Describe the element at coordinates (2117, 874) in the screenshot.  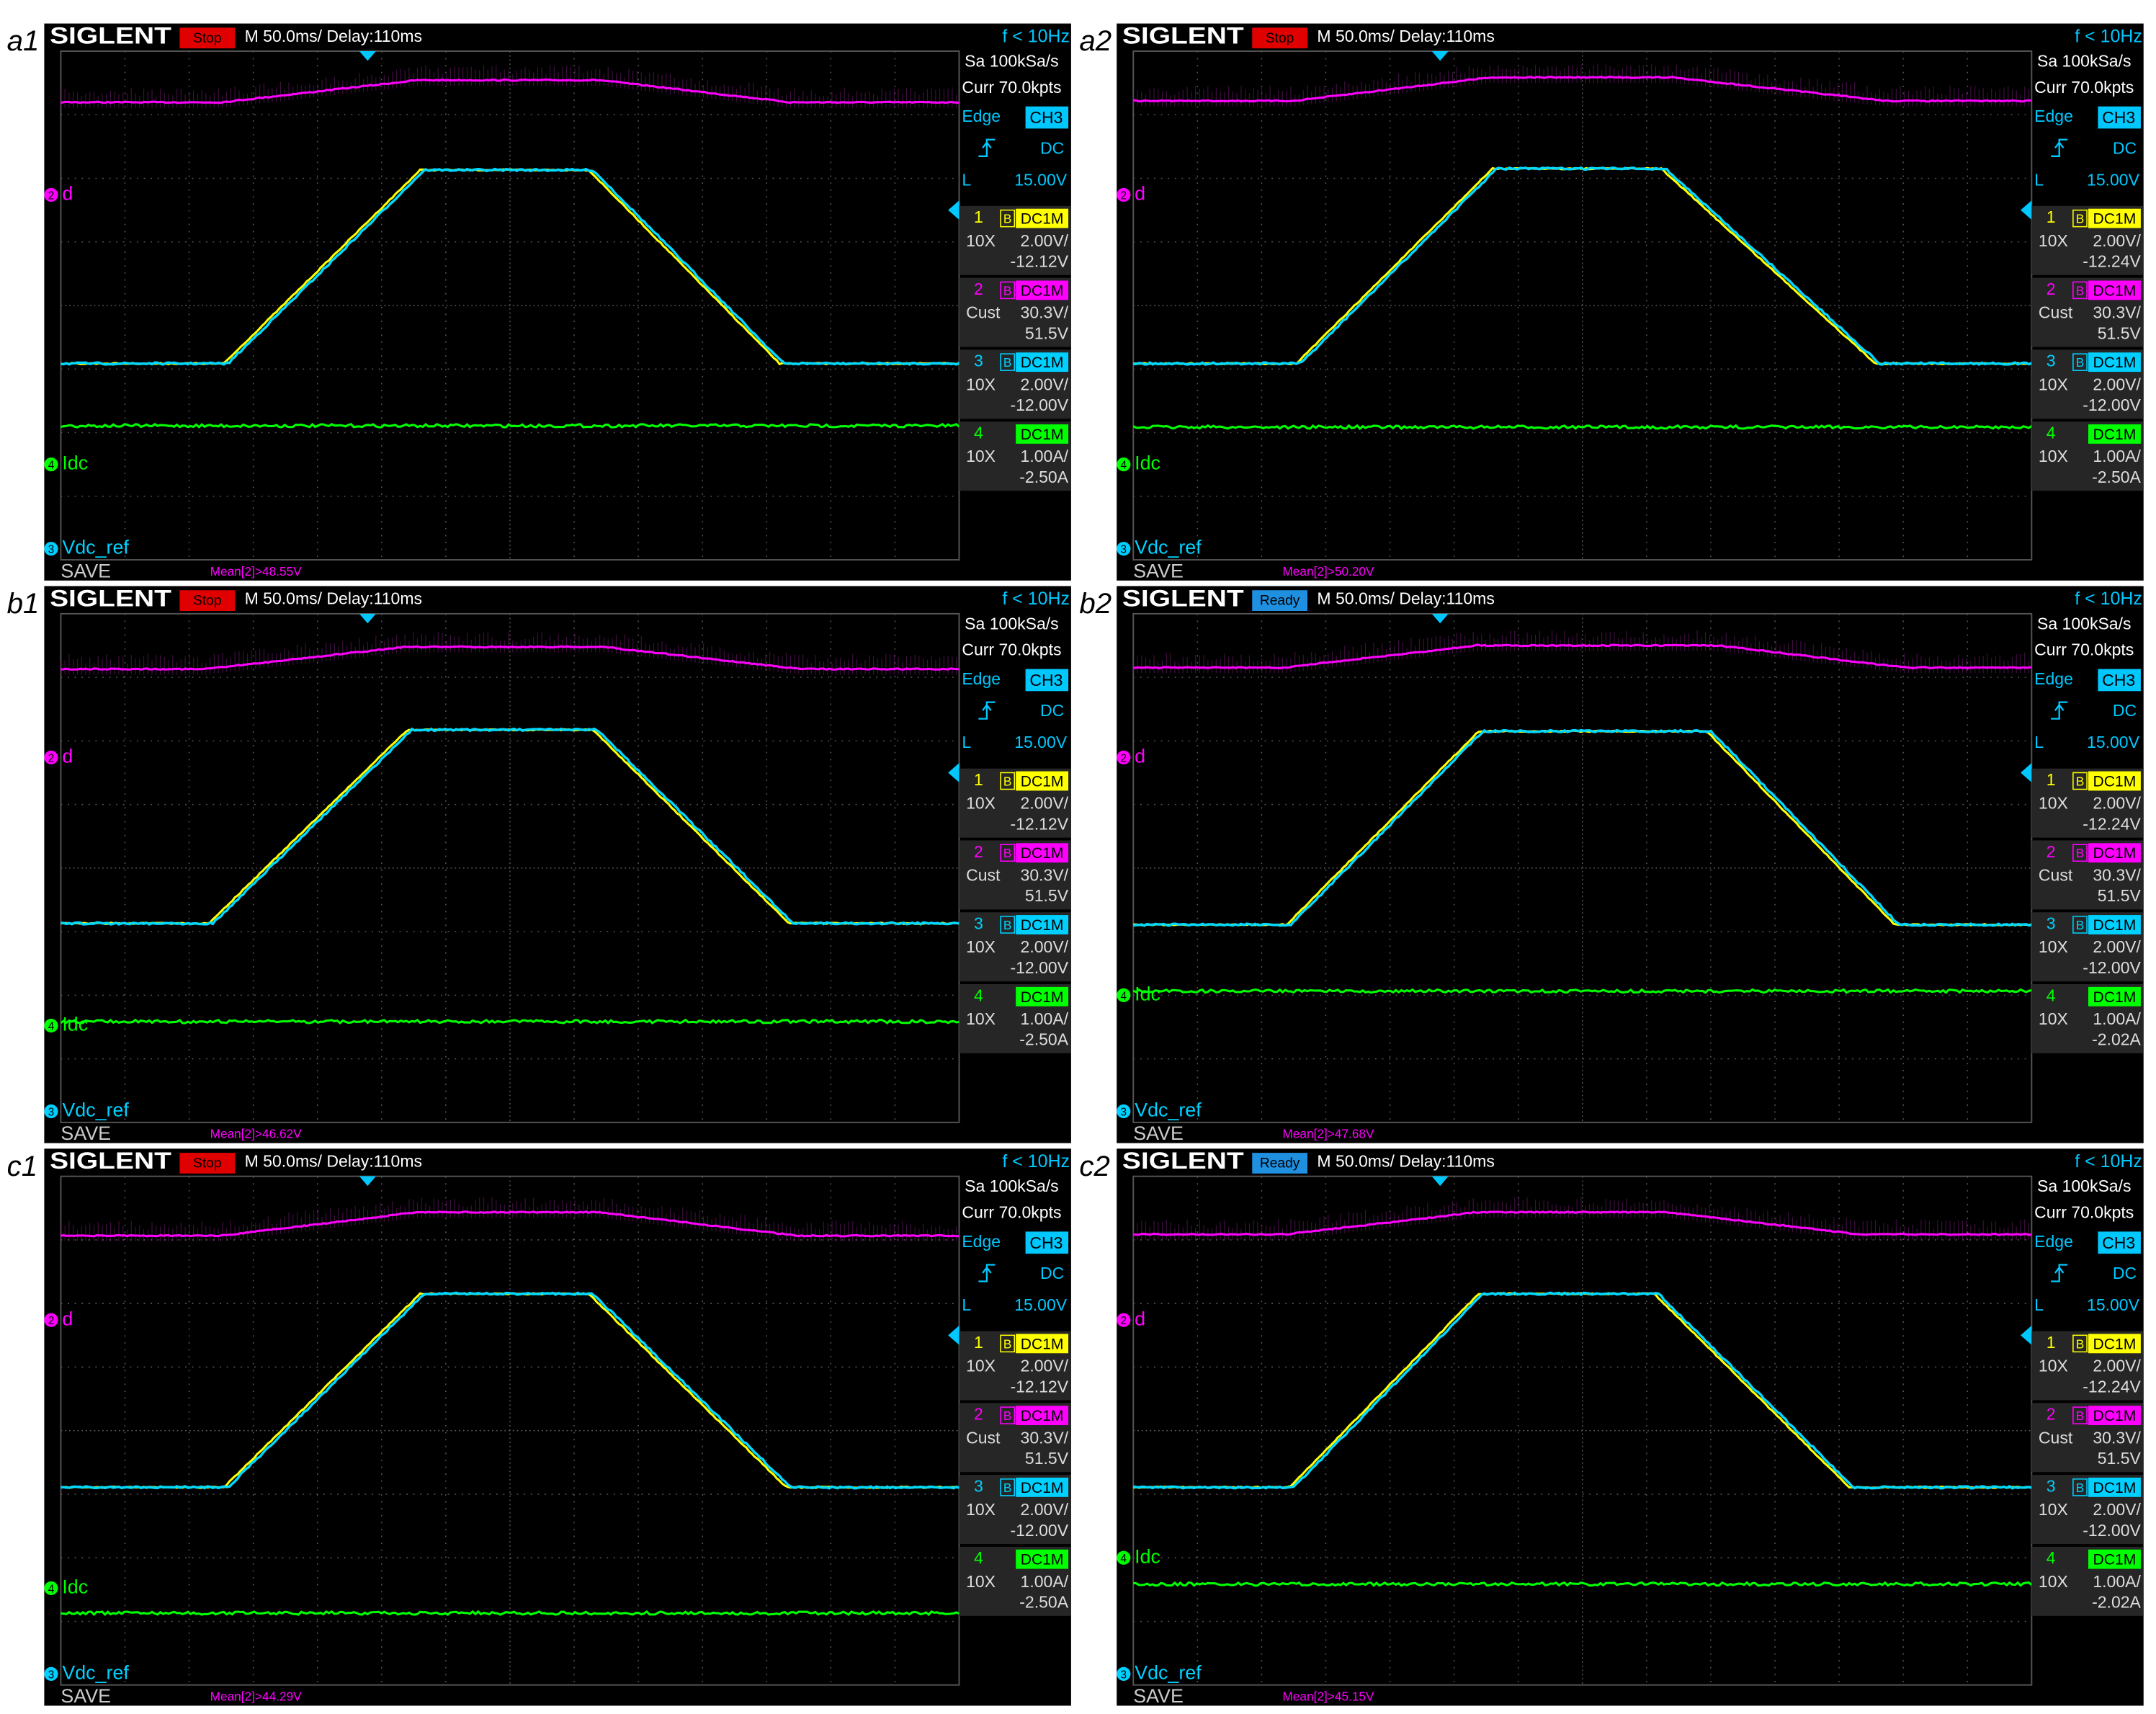
I see `scale: 30.3V/` at that location.